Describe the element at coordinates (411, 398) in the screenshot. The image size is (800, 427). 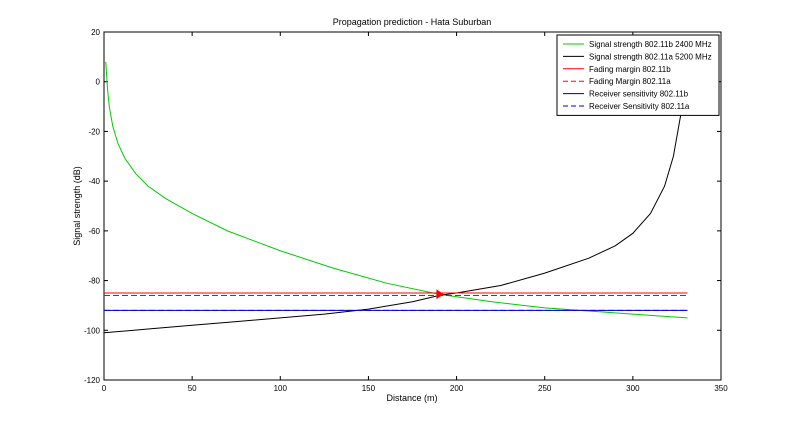
I see `x-axis-label: Distance (m)` at that location.